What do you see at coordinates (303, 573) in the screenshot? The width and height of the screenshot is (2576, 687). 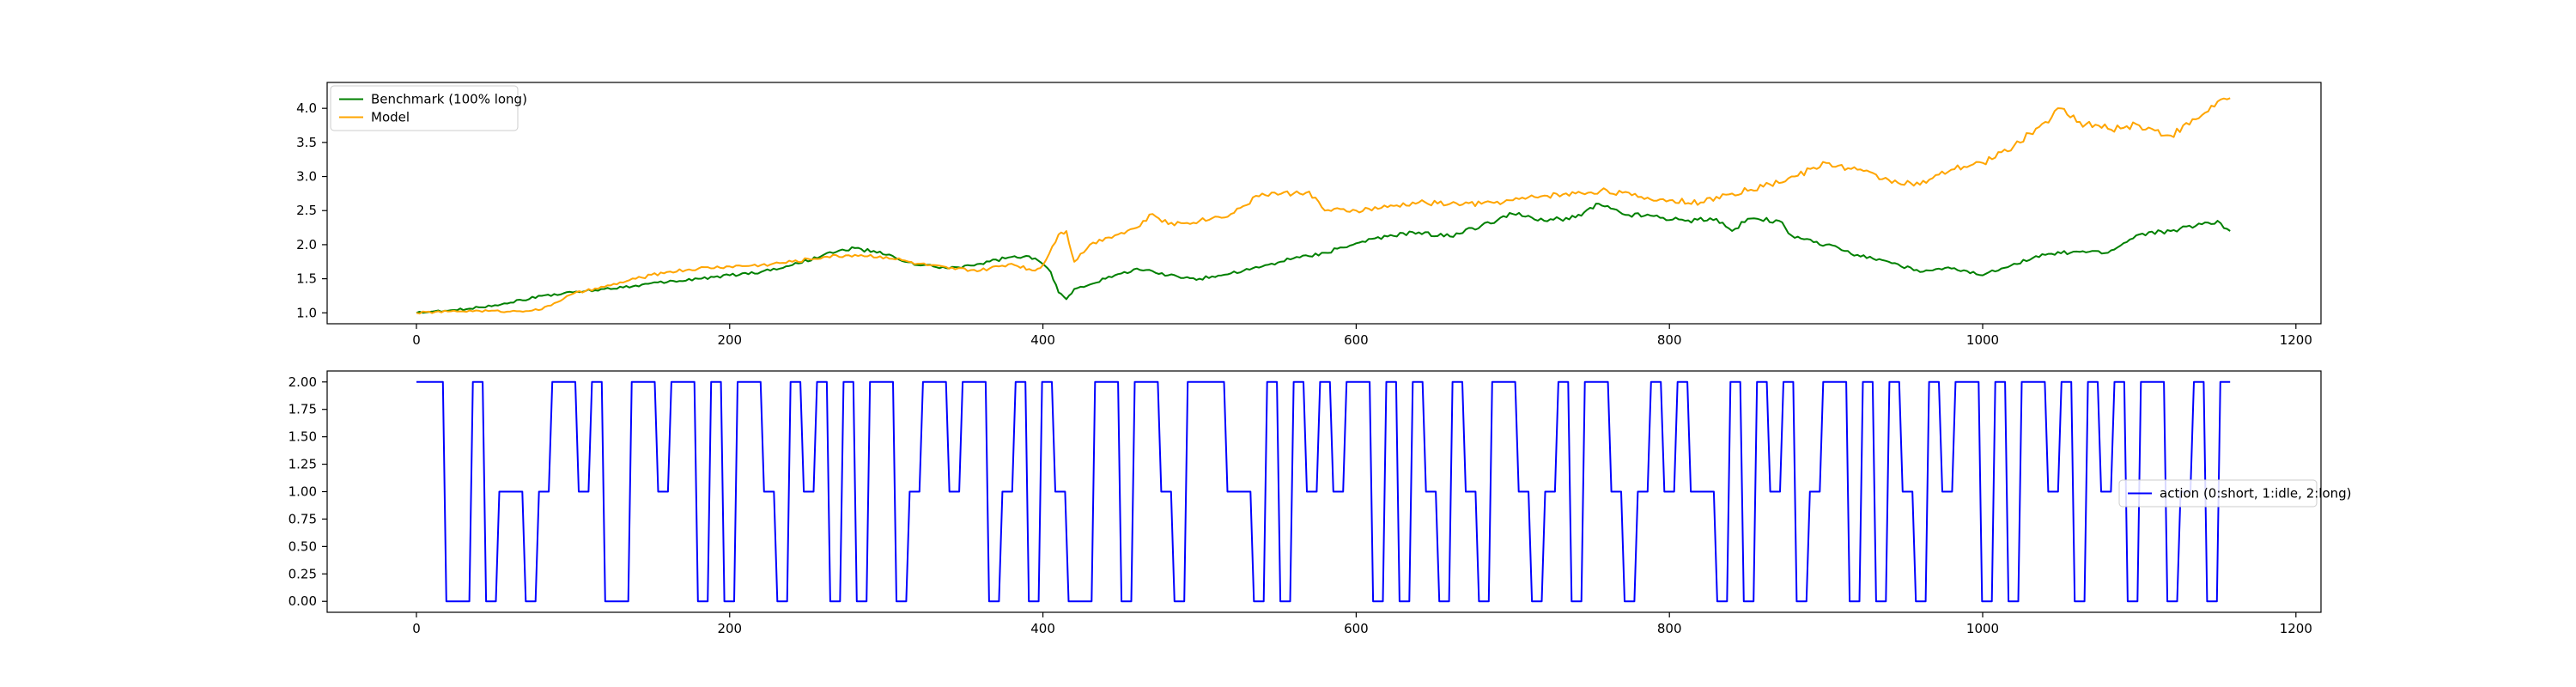 I see `y-tick-label: 0.25` at bounding box center [303, 573].